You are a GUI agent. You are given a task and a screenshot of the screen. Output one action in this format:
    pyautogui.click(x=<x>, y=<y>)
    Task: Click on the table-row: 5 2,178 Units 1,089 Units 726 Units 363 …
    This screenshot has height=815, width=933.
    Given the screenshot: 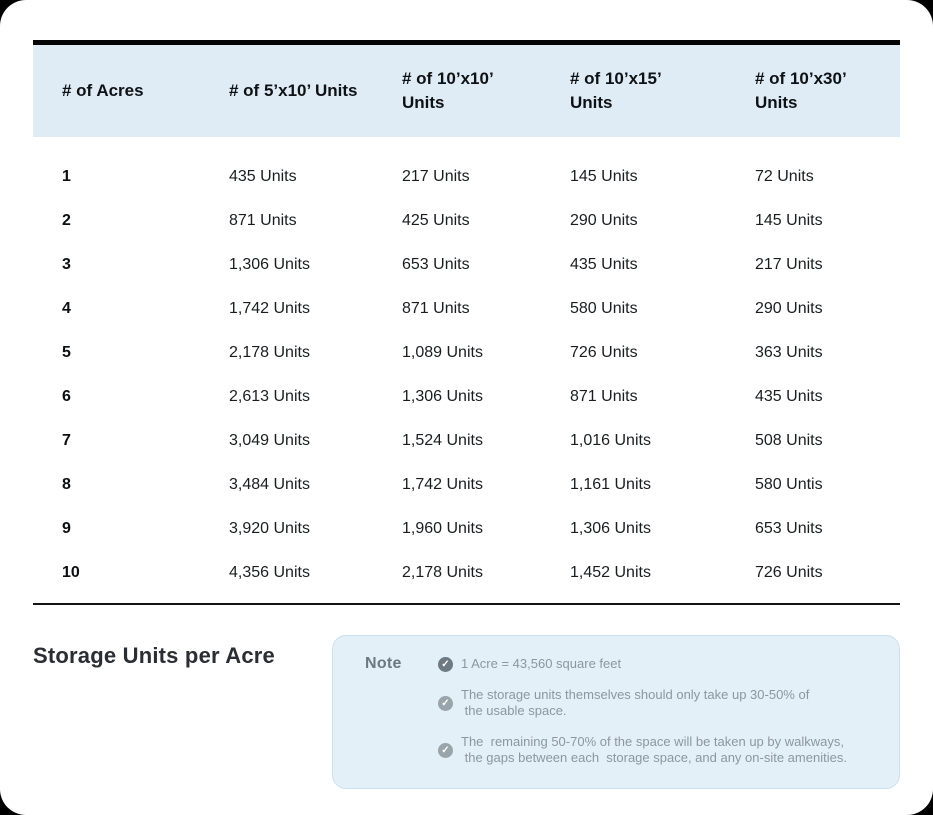 What is the action you would take?
    pyautogui.click(x=466, y=353)
    